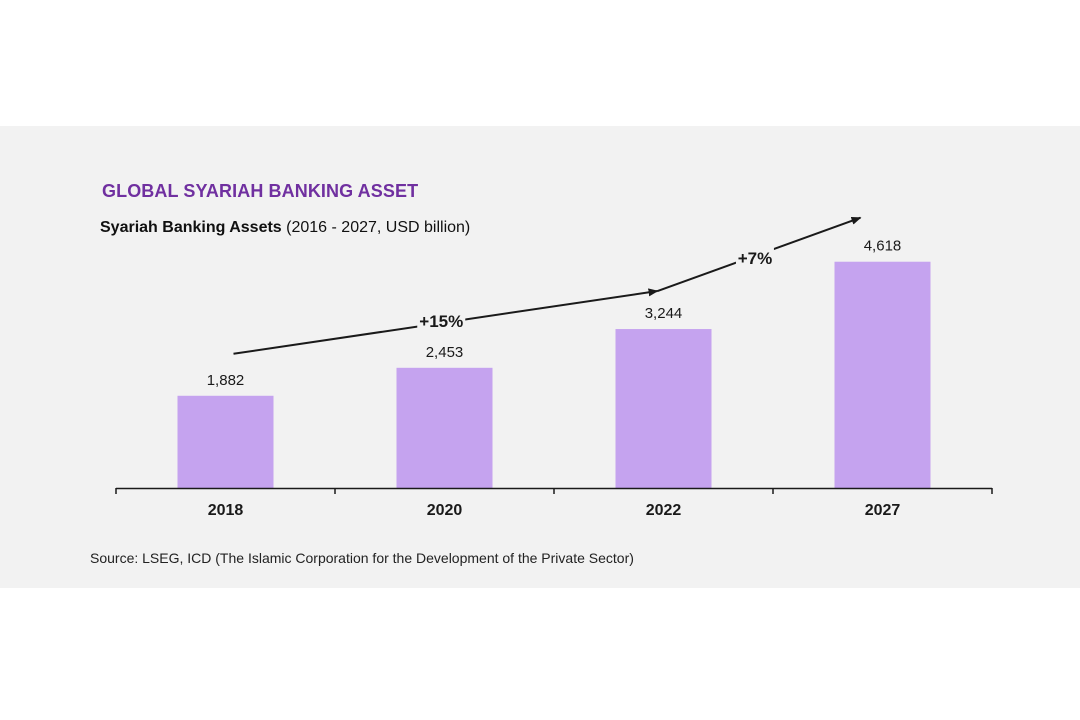  I want to click on x-tick-label-2020: 2020, so click(445, 510).